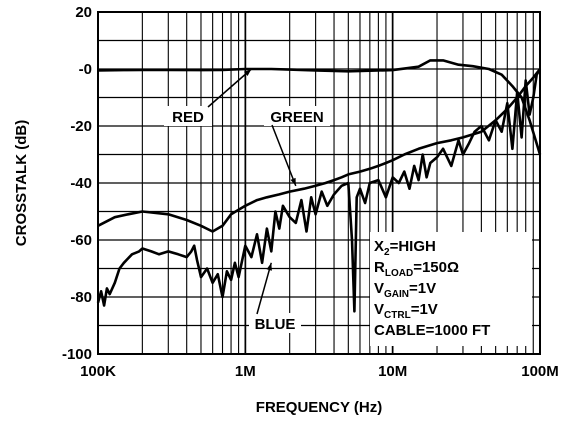 The image size is (570, 423). I want to click on y-tick-label: -60, so click(81, 240).